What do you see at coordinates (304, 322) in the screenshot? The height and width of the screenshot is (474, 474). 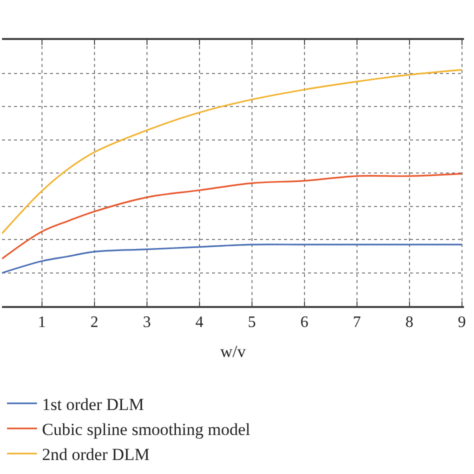 I see `x-tick-label: 6` at bounding box center [304, 322].